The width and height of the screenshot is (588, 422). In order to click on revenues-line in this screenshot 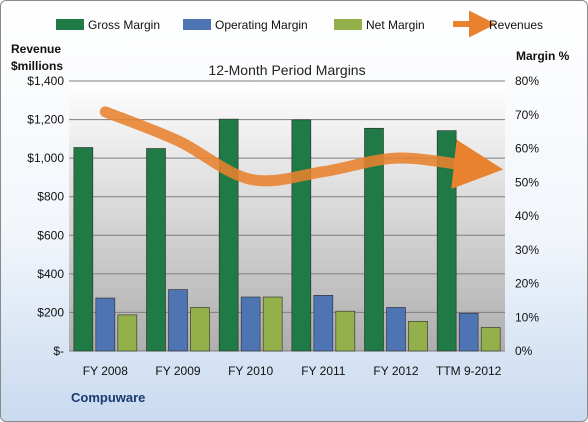, I will do `click(301, 147)`.